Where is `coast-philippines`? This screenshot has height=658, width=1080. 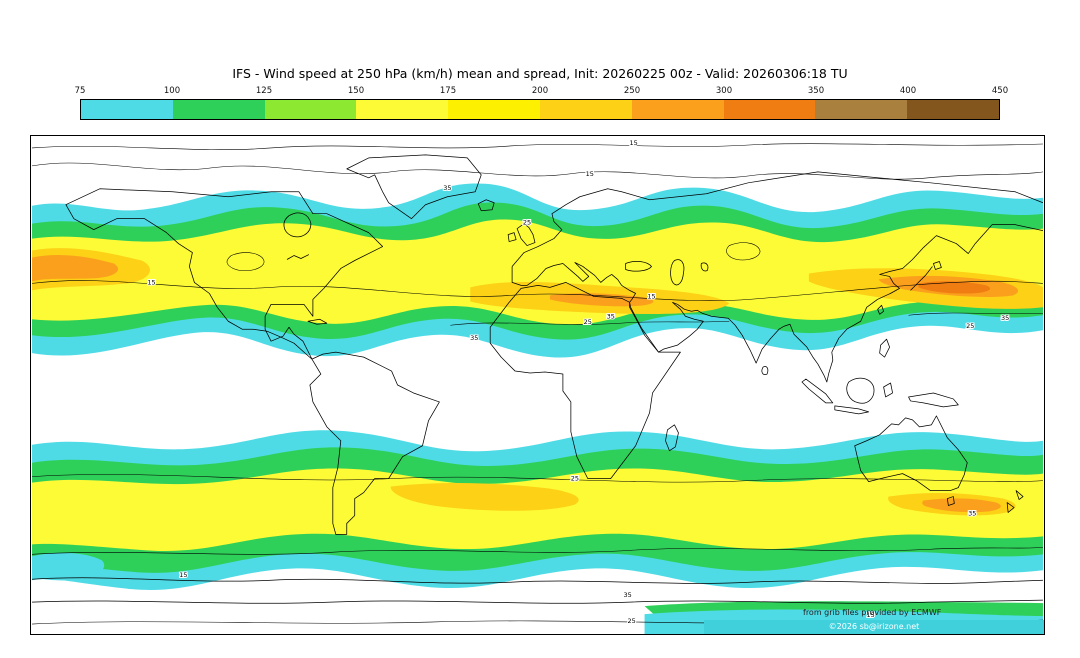
coast-philippines is located at coordinates (884, 348).